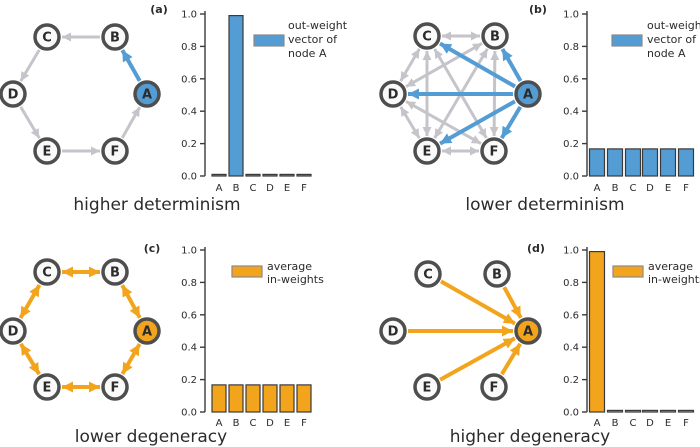 This screenshot has width=700, height=447. I want to click on node-label-F-panel-d: F, so click(494, 388).